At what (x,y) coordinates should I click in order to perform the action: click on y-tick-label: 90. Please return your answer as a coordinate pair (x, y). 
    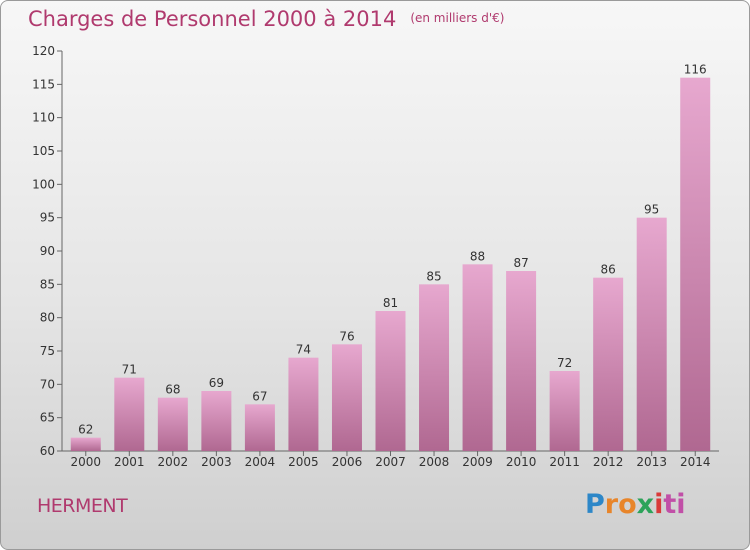
    Looking at the image, I should click on (47, 251).